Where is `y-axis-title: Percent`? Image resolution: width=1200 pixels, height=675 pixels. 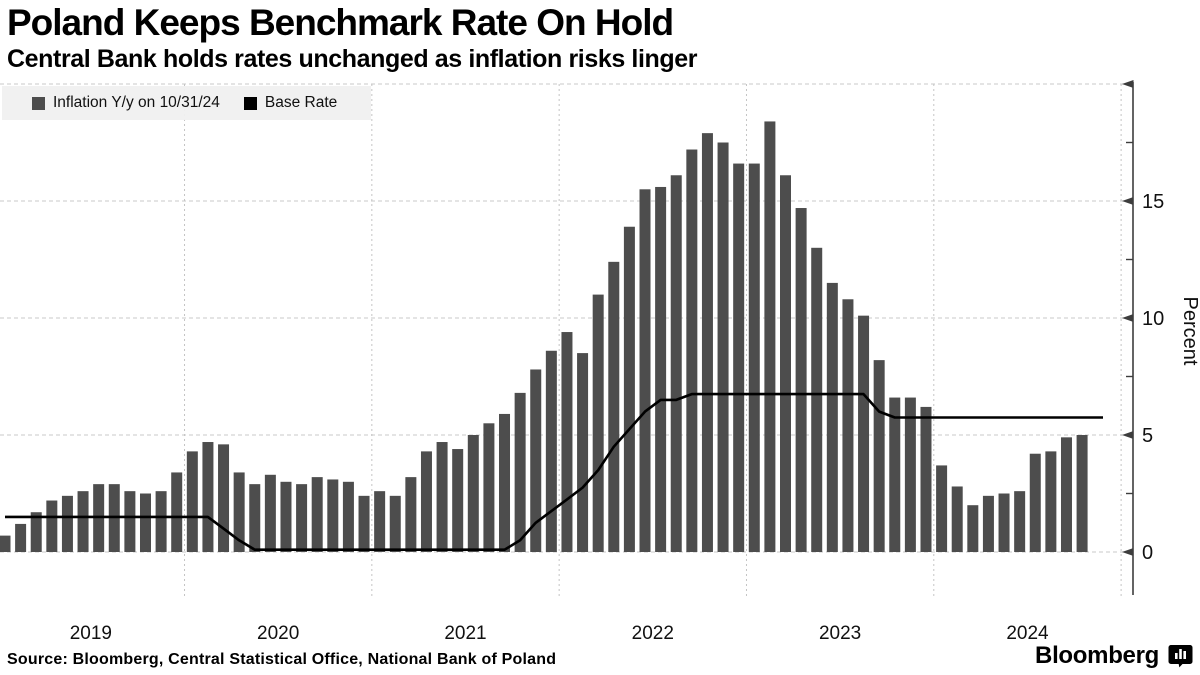 y-axis-title: Percent is located at coordinates (1189, 331).